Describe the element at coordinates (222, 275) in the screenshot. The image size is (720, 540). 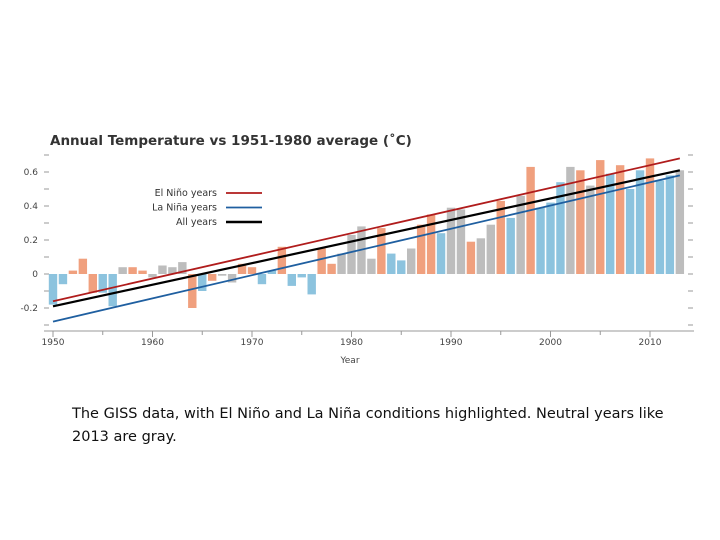
I see `bar-1967` at that location.